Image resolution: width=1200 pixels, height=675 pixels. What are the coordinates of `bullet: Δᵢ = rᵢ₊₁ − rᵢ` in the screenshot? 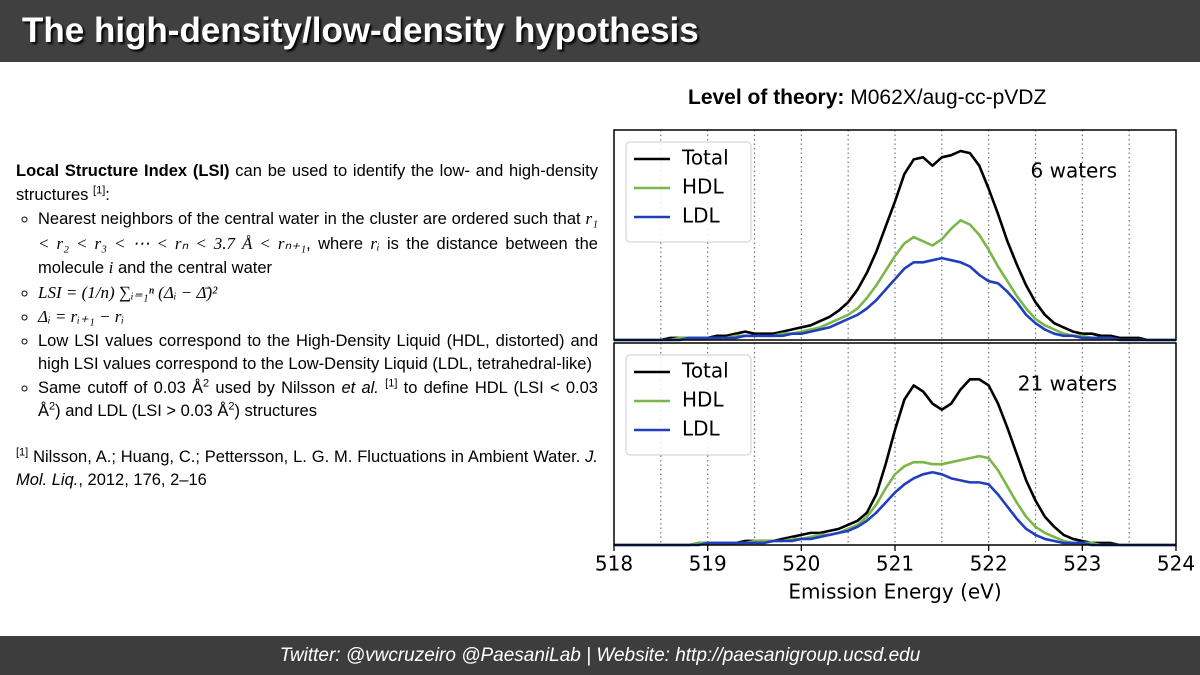 It's located at (318, 317).